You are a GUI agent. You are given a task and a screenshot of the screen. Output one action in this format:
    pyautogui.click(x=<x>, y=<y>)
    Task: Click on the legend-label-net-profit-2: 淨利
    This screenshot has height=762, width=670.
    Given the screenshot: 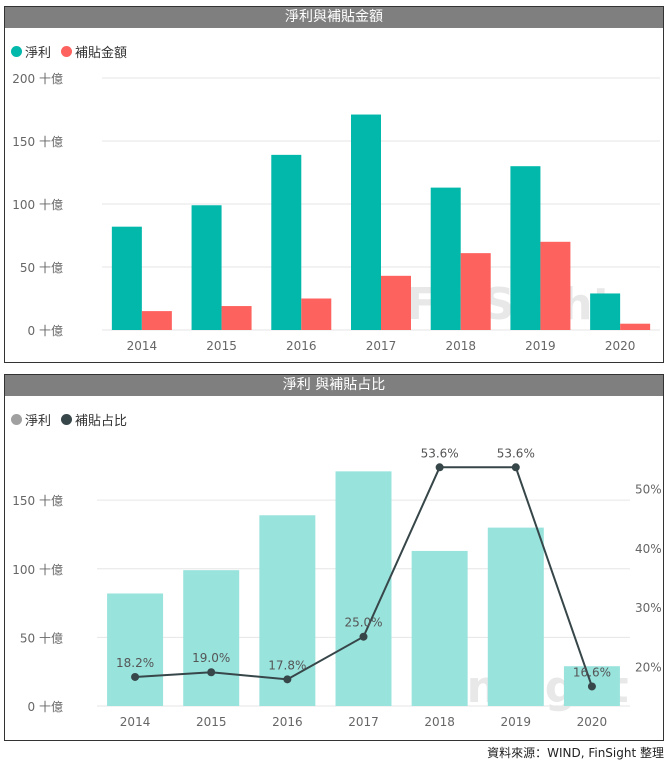 What is the action you would take?
    pyautogui.click(x=38, y=421)
    